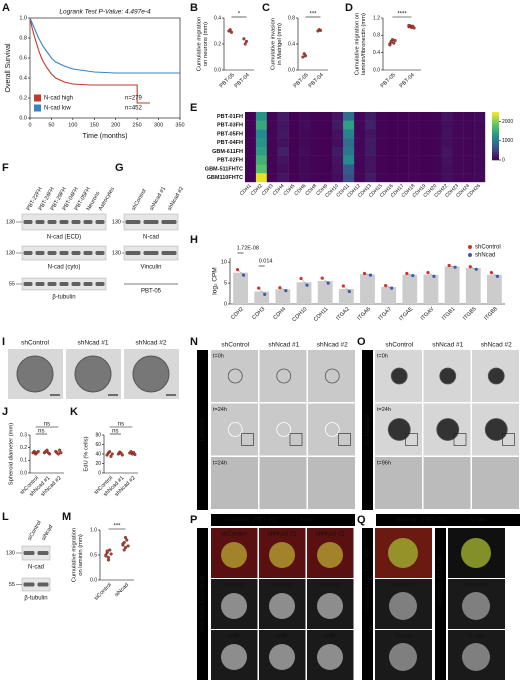  Describe the element at coordinates (428, 314) in the screenshot. I see `x-tick-label: ITGAV` at that location.